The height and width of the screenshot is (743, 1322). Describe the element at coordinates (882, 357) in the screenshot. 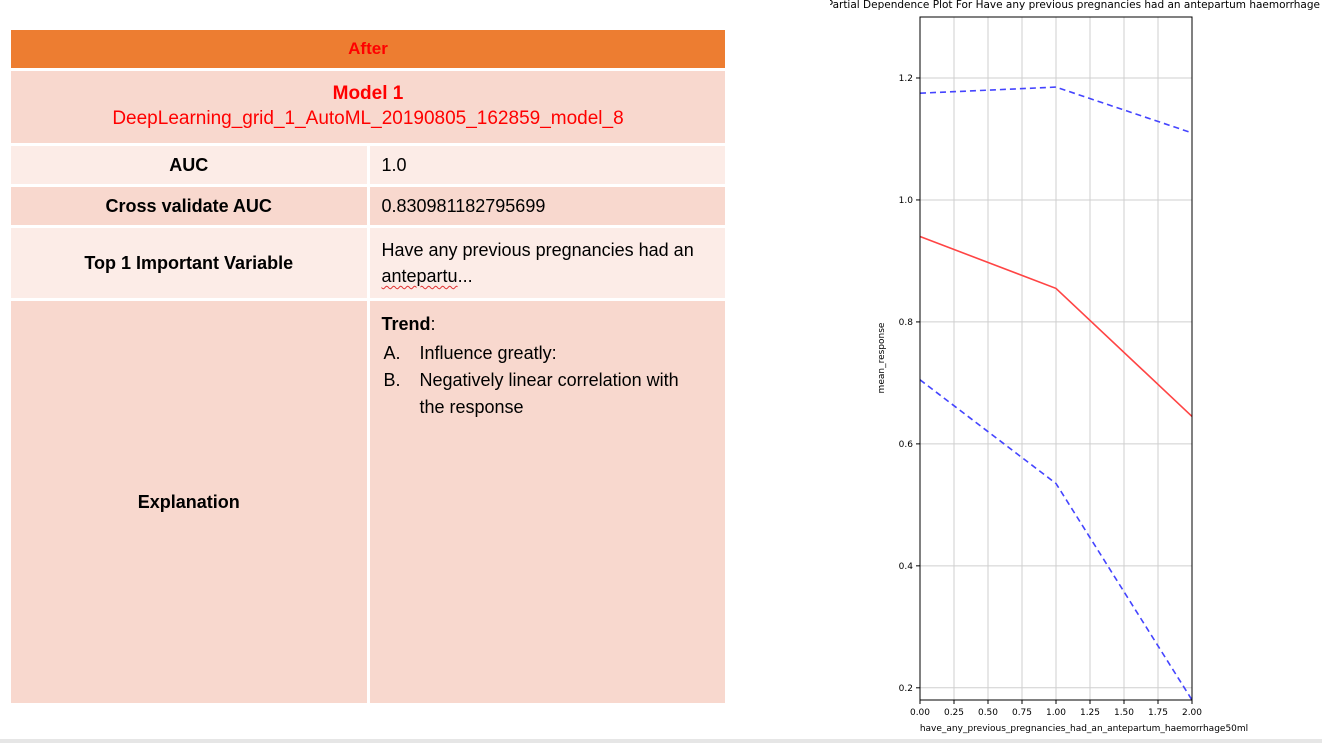

I see `y-axis-label: mean_response` at that location.